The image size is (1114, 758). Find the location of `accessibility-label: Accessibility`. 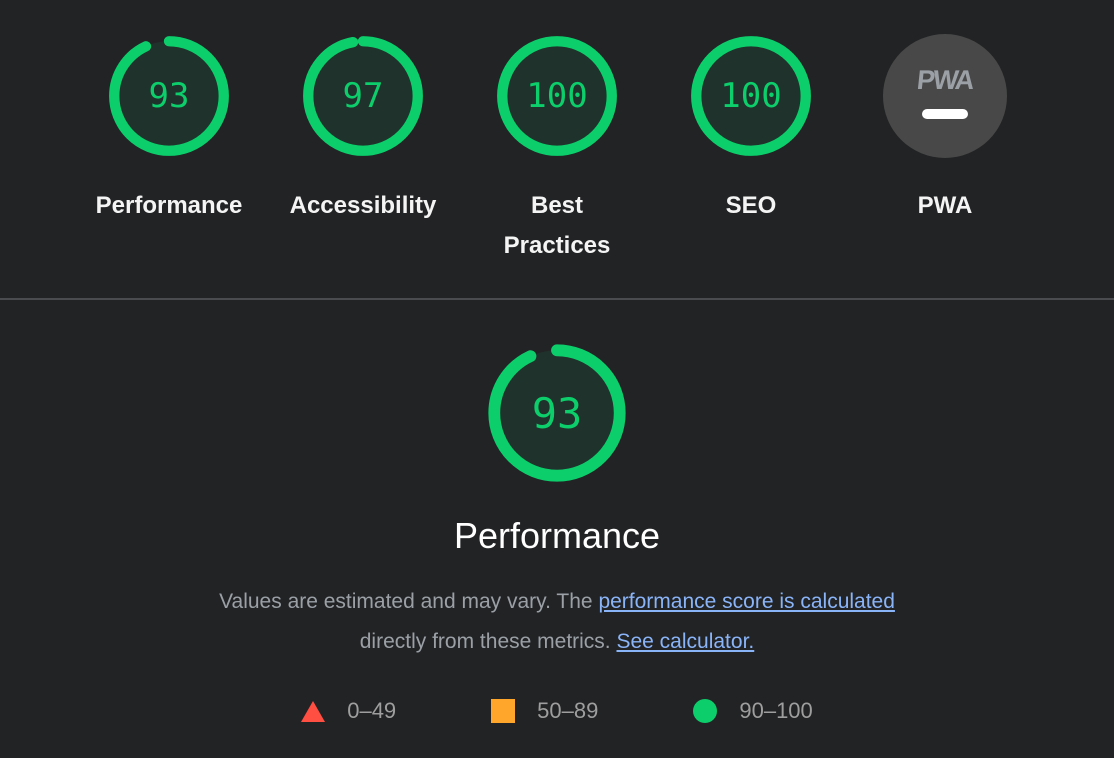

accessibility-label: Accessibility is located at coordinates (363, 205).